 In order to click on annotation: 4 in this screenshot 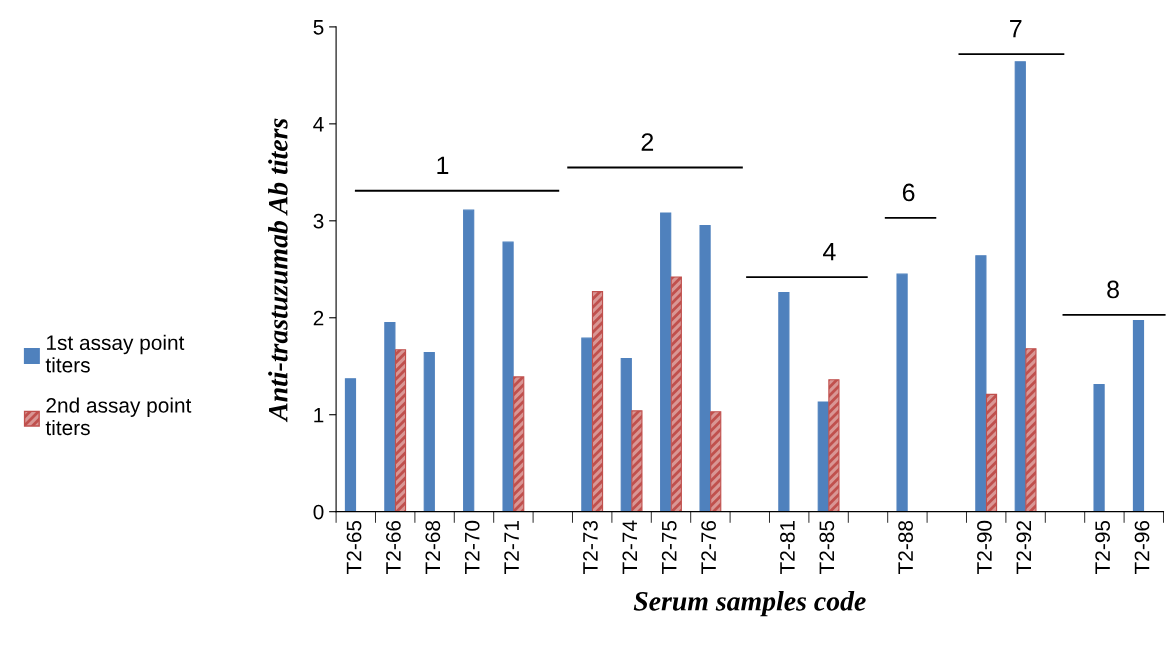, I will do `click(829, 252)`.